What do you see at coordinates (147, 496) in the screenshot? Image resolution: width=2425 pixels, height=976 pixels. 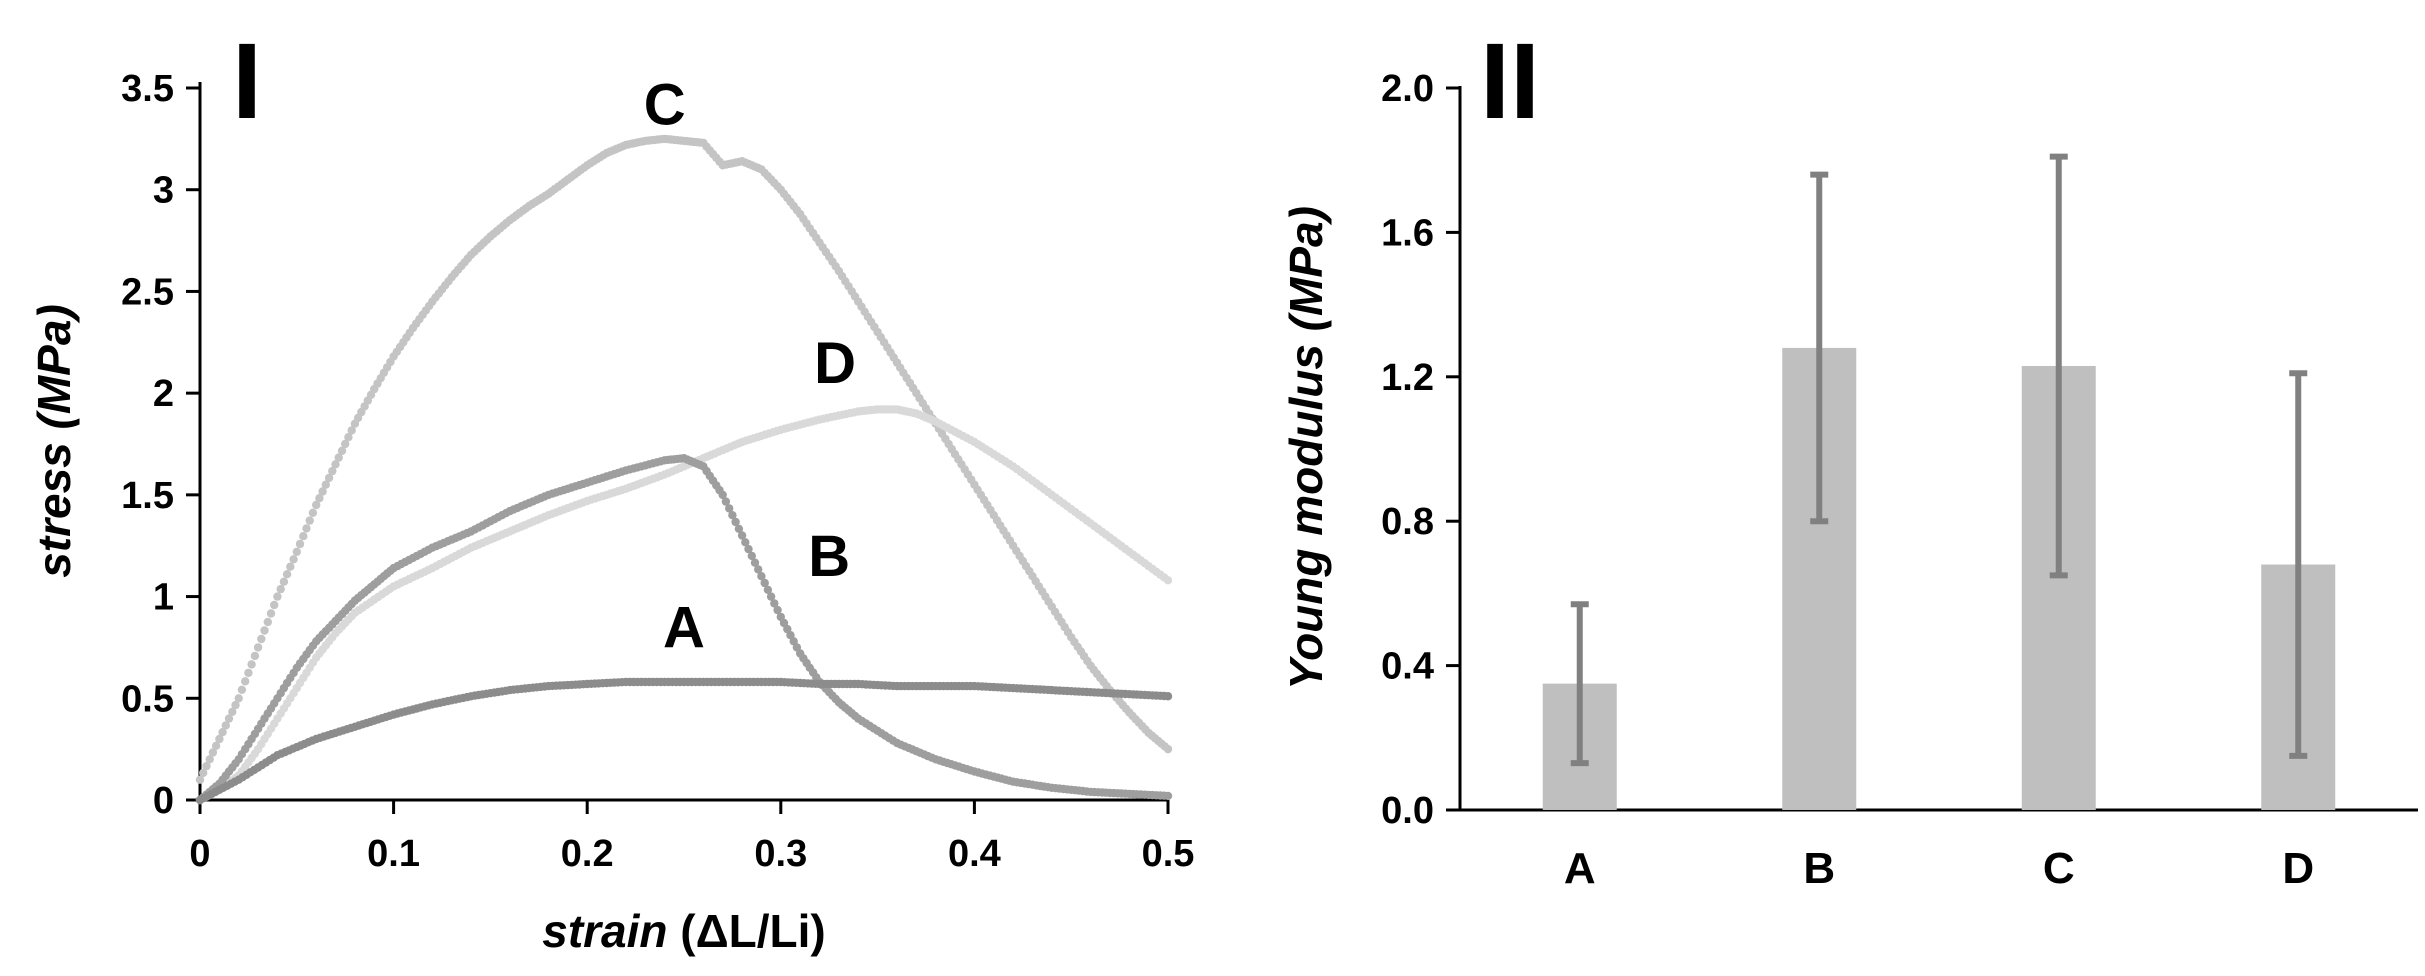 I see `y-tick-label: 1.5` at bounding box center [147, 496].